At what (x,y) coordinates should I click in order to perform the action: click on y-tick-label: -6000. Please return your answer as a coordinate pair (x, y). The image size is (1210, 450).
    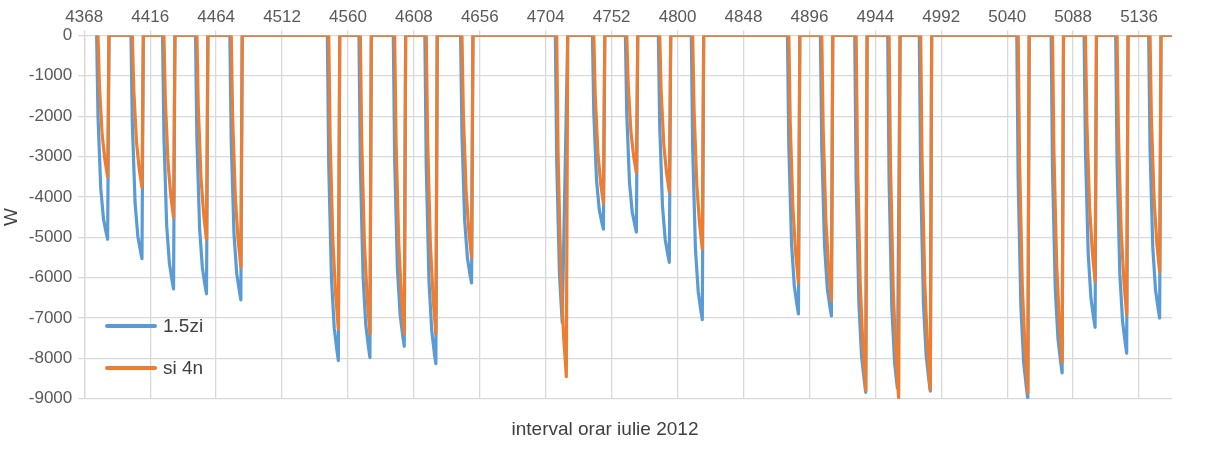
    Looking at the image, I should click on (50, 277).